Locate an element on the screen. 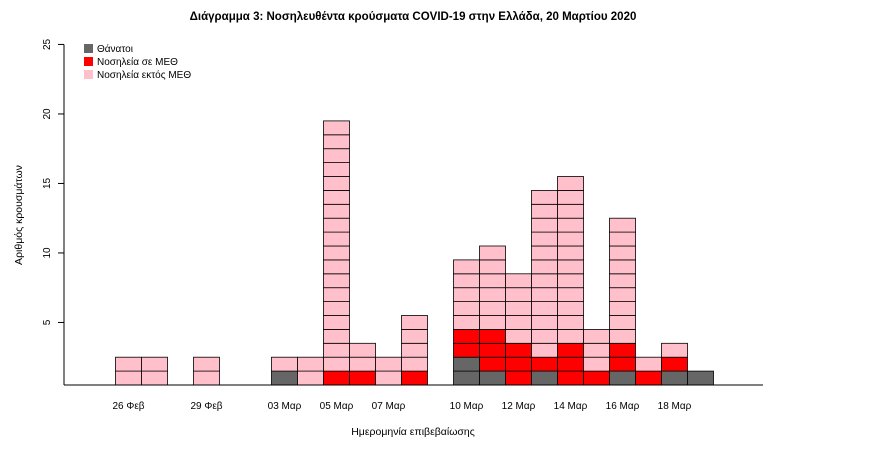 The image size is (893, 453). y-tick-label: 20 is located at coordinates (47, 114).